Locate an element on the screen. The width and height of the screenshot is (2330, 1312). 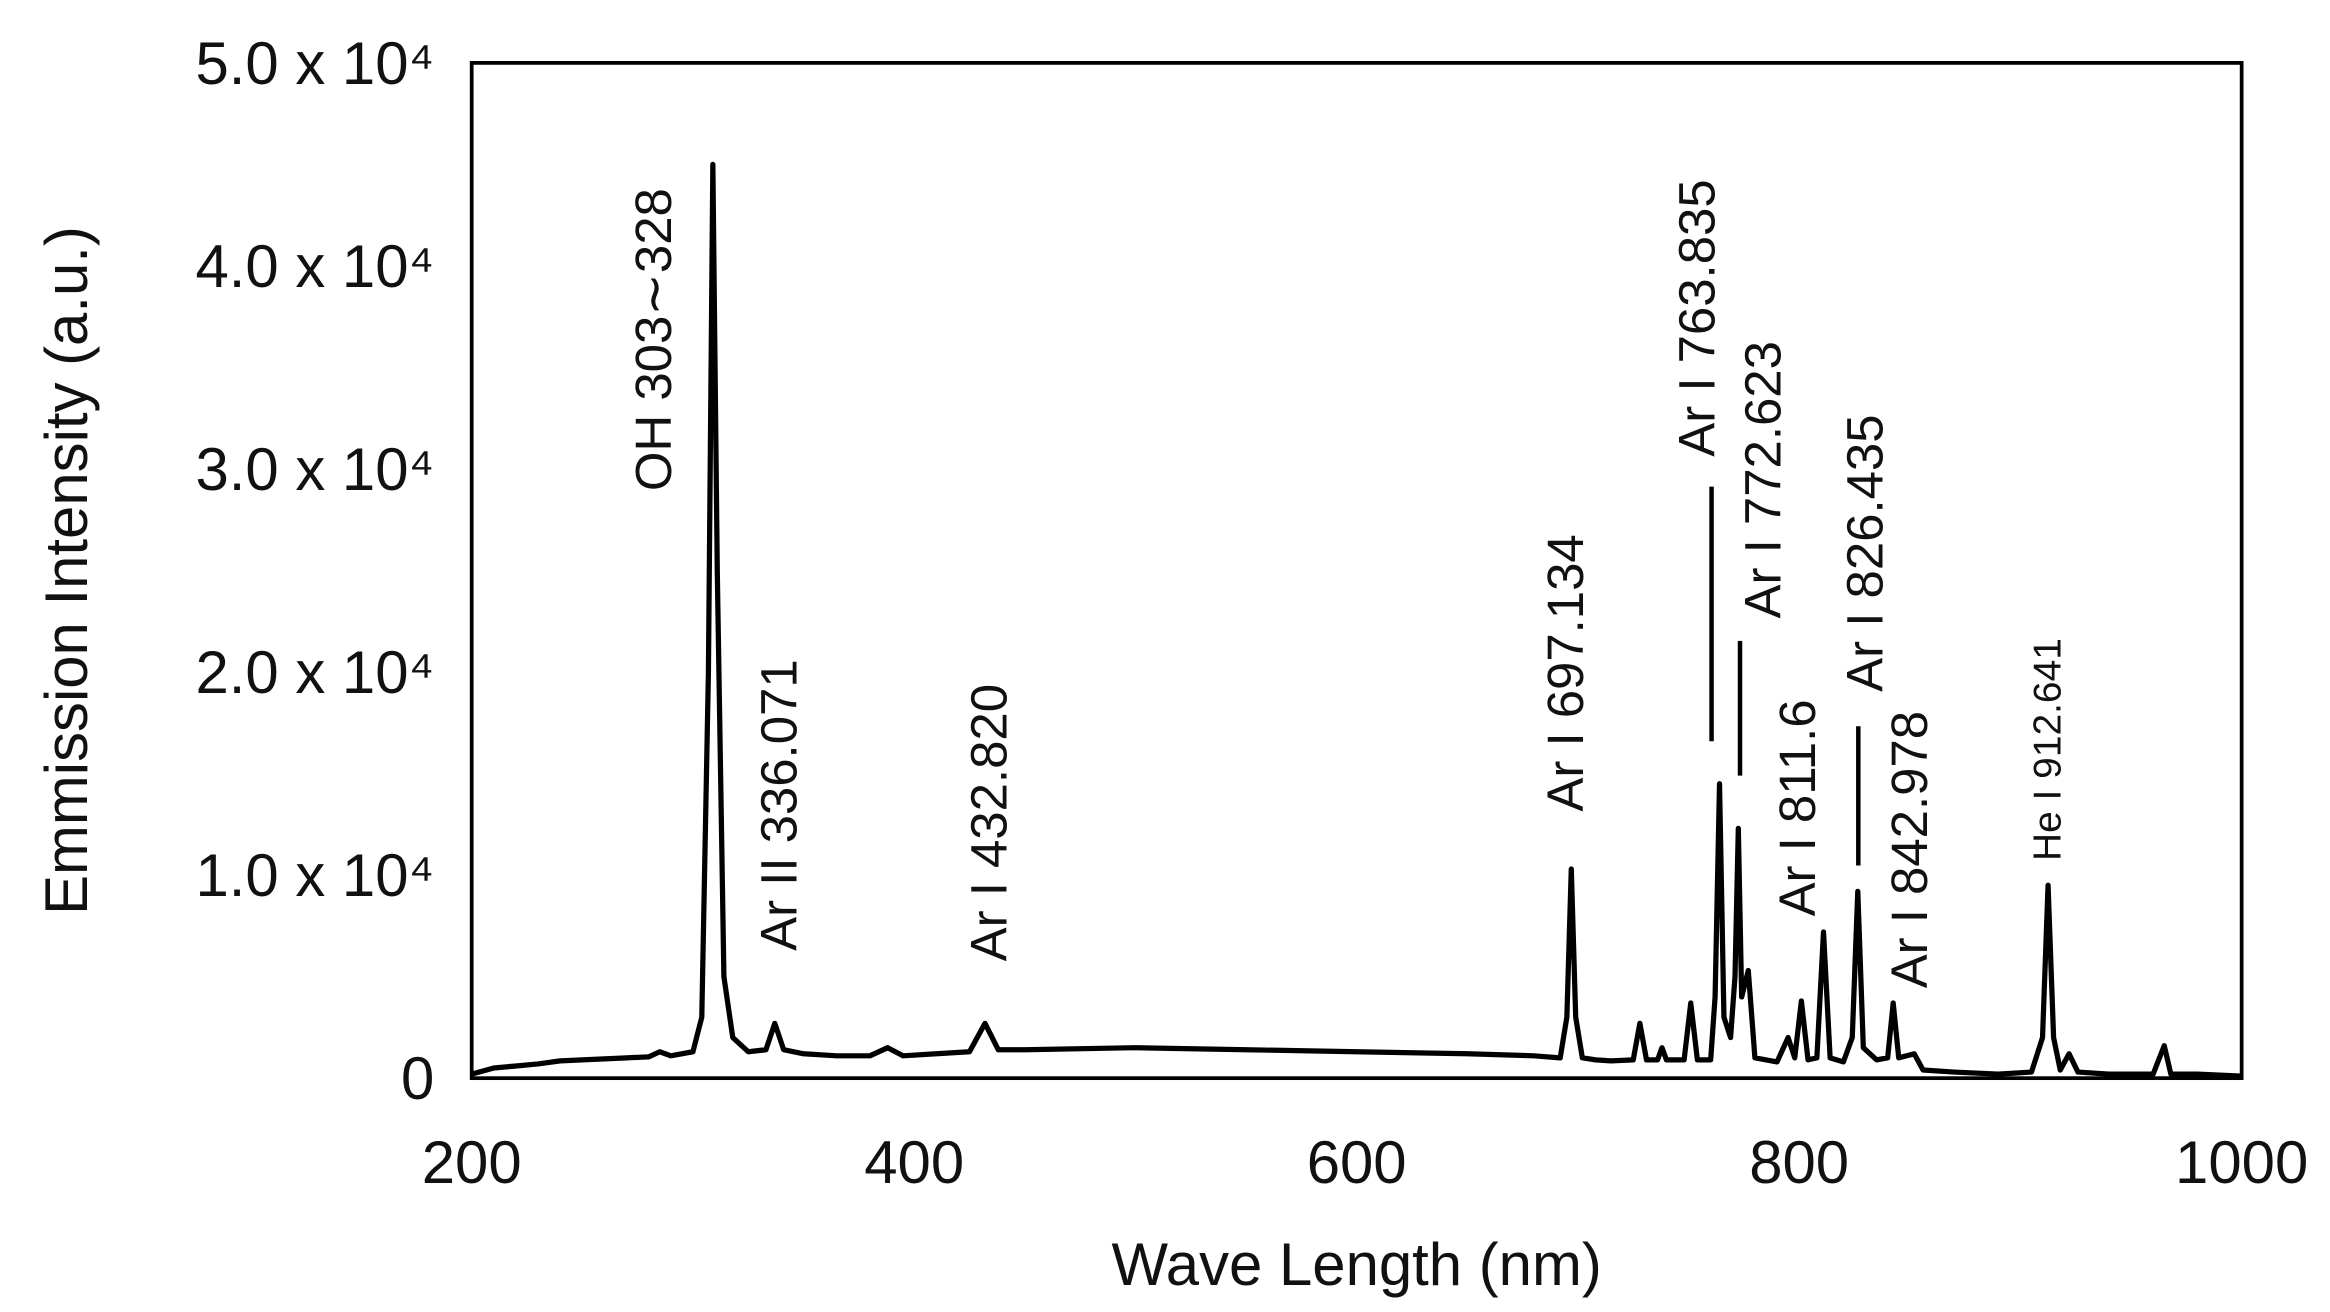
y-axis-title: Emmission Intensity (a.u.) is located at coordinates (66, 570).